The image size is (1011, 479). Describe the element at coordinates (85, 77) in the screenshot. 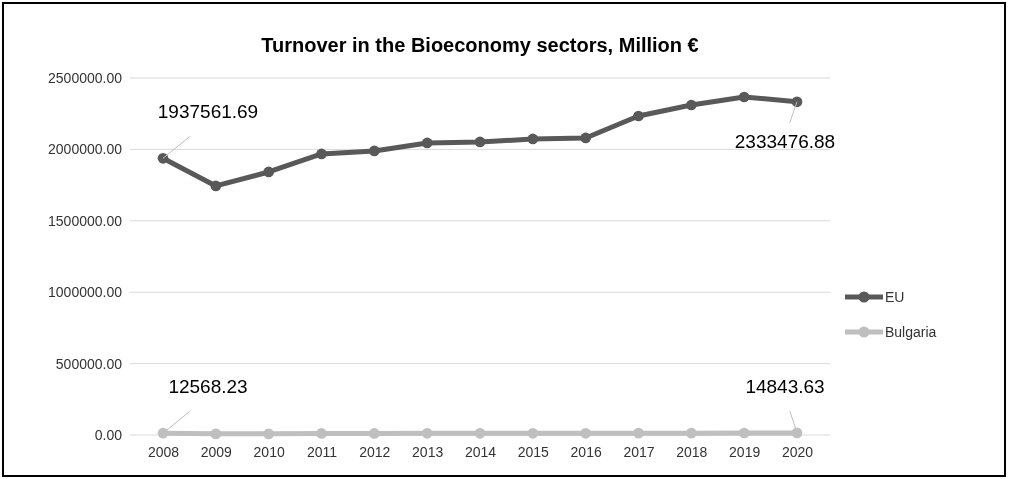

I see `y-tick-label: 2500000.00` at that location.